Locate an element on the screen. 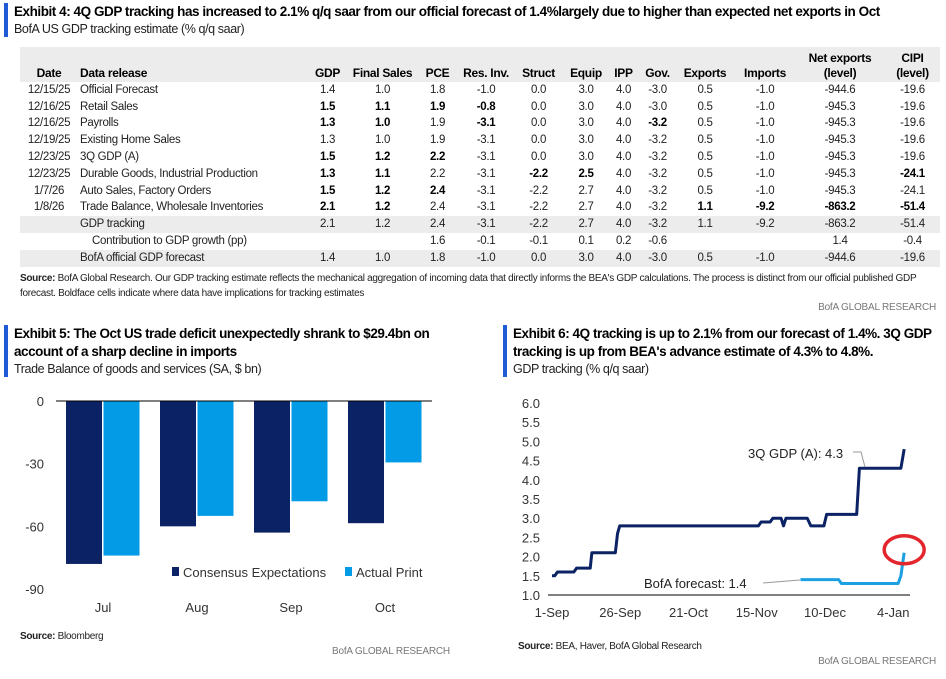 The image size is (946, 679). exhibit6-brand: BofA GLOBAL RESEARCH is located at coordinates (877, 661).